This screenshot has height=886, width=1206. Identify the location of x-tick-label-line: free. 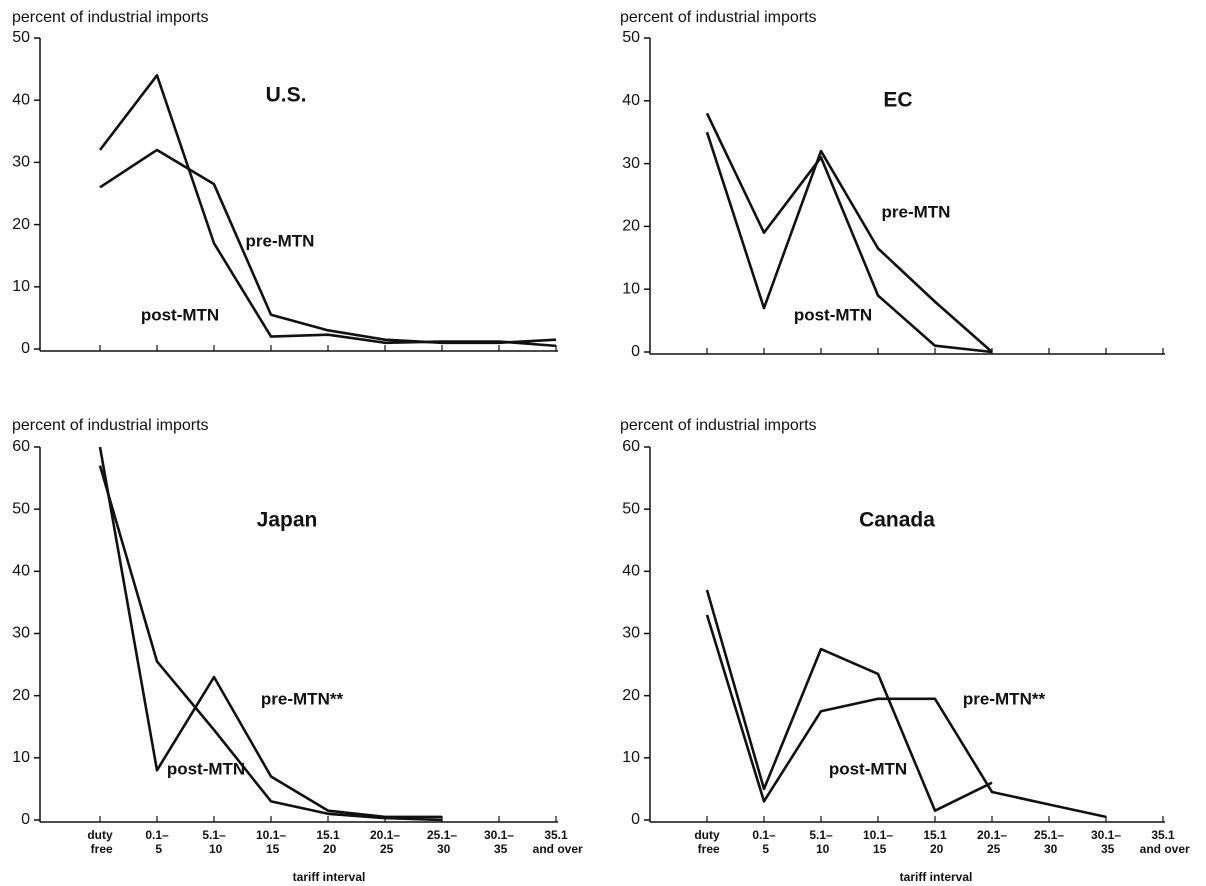
(100, 849).